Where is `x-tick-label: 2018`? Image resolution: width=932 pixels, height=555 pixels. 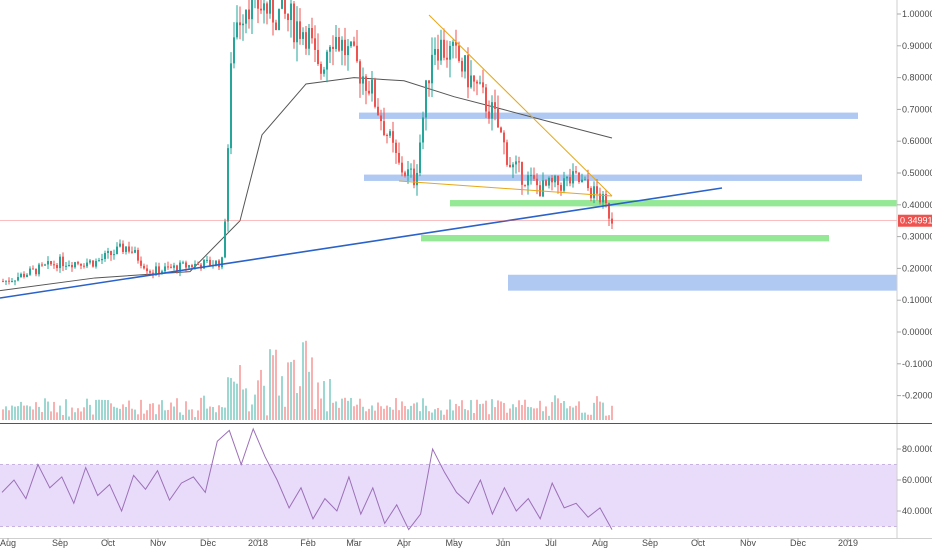 x-tick-label: 2018 is located at coordinates (258, 543).